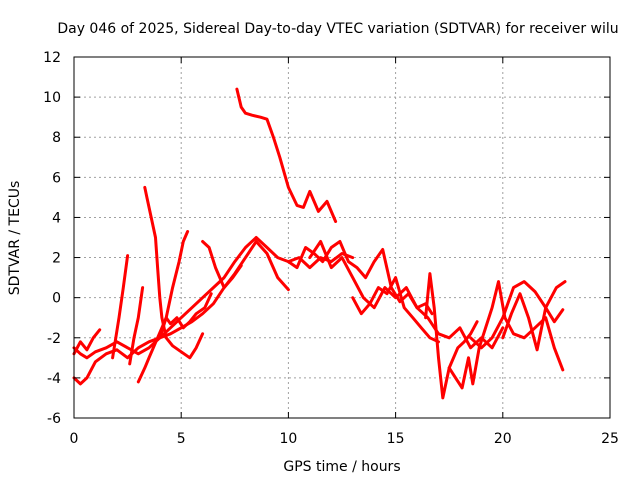 This screenshot has width=640, height=480. Describe the element at coordinates (15, 238) in the screenshot. I see `y-axis-label: SDTVAR / TECUs` at that location.